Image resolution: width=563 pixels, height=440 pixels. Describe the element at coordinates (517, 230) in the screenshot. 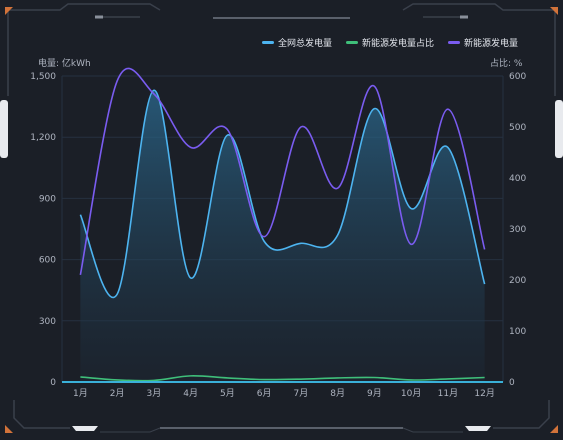

I see `right-tick-label: 300` at that location.